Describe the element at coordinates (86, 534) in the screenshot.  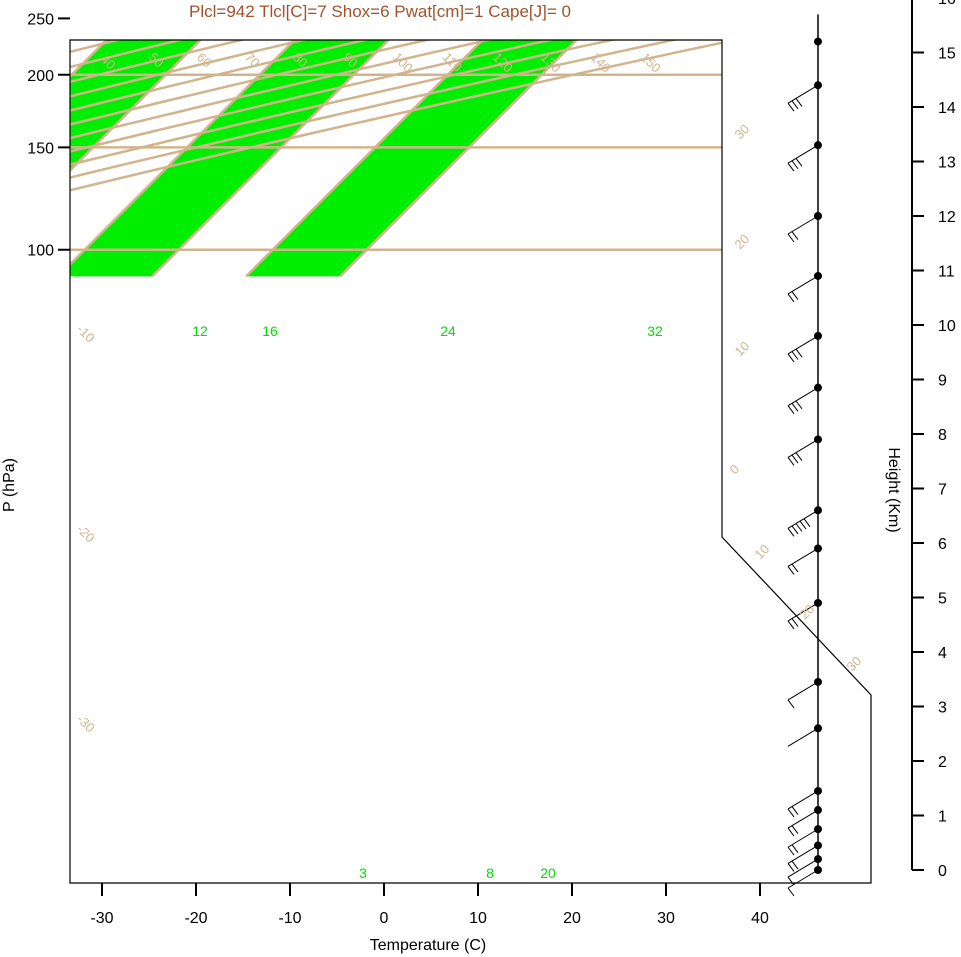
I see `isotherm-label: -20` at that location.